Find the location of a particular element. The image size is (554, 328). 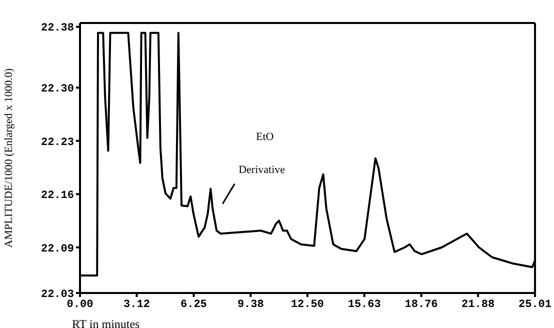

y-tick-label: 22.16 is located at coordinates (57, 196).